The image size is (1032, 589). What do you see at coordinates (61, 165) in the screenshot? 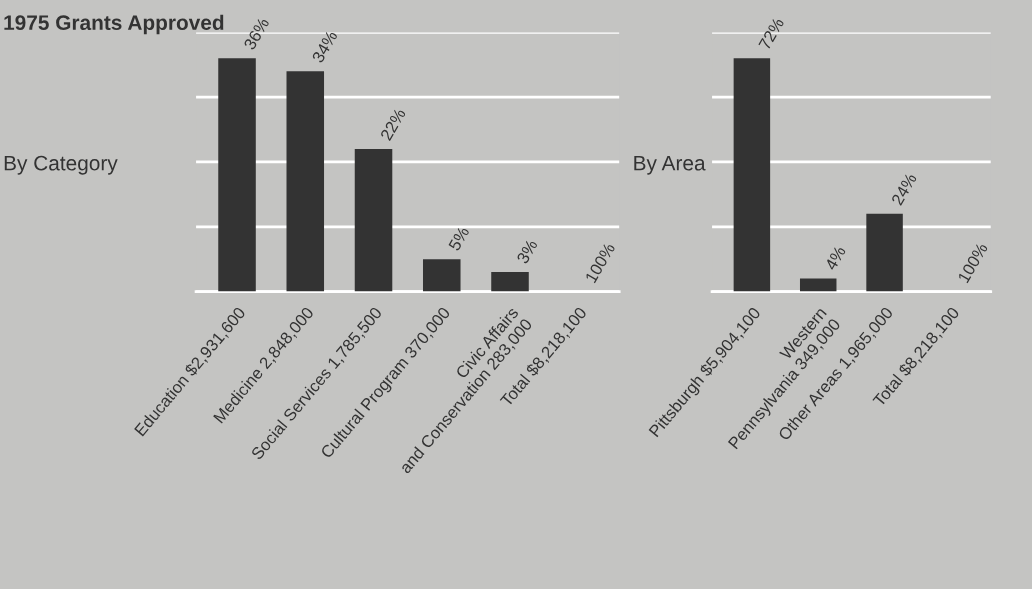
I see `text: By Category` at bounding box center [61, 165].